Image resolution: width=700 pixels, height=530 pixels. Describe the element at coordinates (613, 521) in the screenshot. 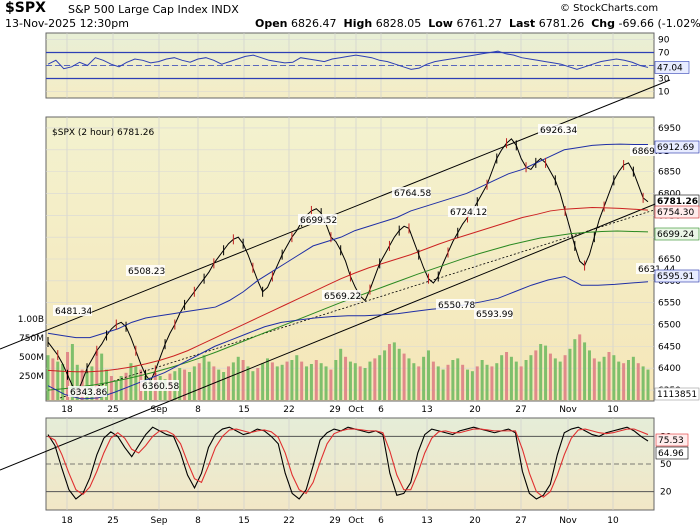

I see `x-tick-label: 10` at that location.